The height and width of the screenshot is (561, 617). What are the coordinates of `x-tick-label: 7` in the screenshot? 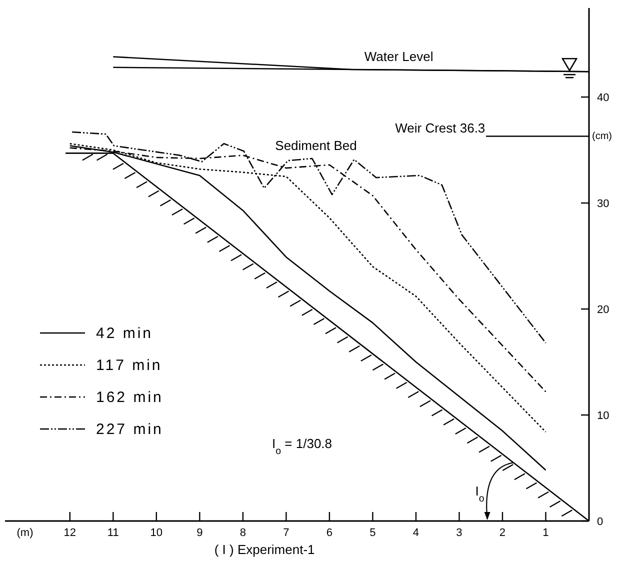 It's located at (286, 533).